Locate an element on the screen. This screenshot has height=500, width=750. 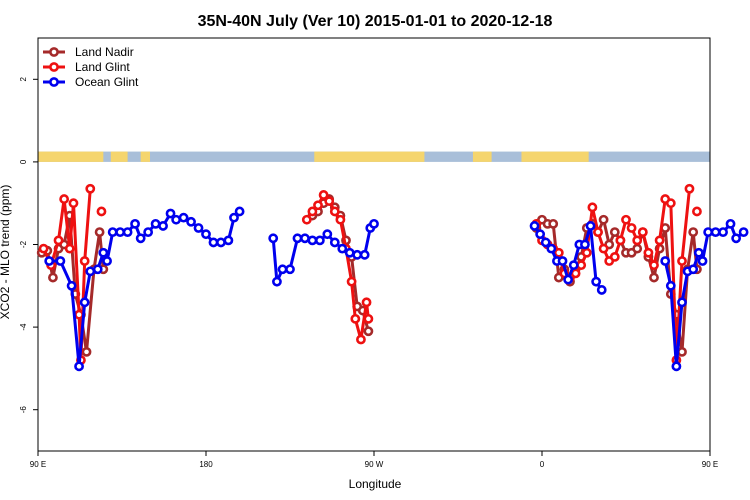
x-tick-label-3: 0 is located at coordinates (542, 464).